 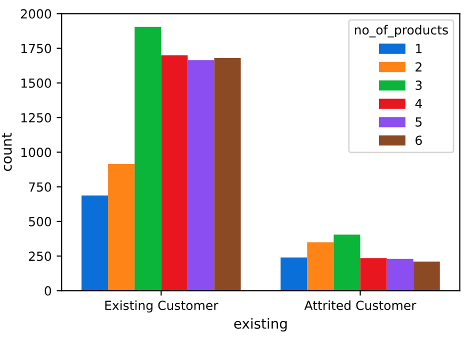 What do you see at coordinates (36, 49) in the screenshot?
I see `y-tick-label: 1750` at bounding box center [36, 49].